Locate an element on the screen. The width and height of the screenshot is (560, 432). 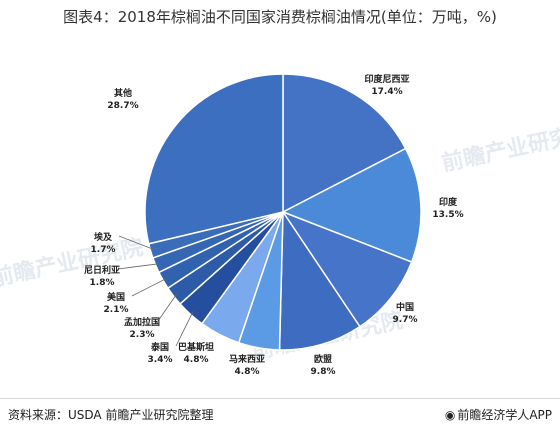
source-note: 资料来源：USDA 前瞻产业研究院整理 is located at coordinates (111, 415).